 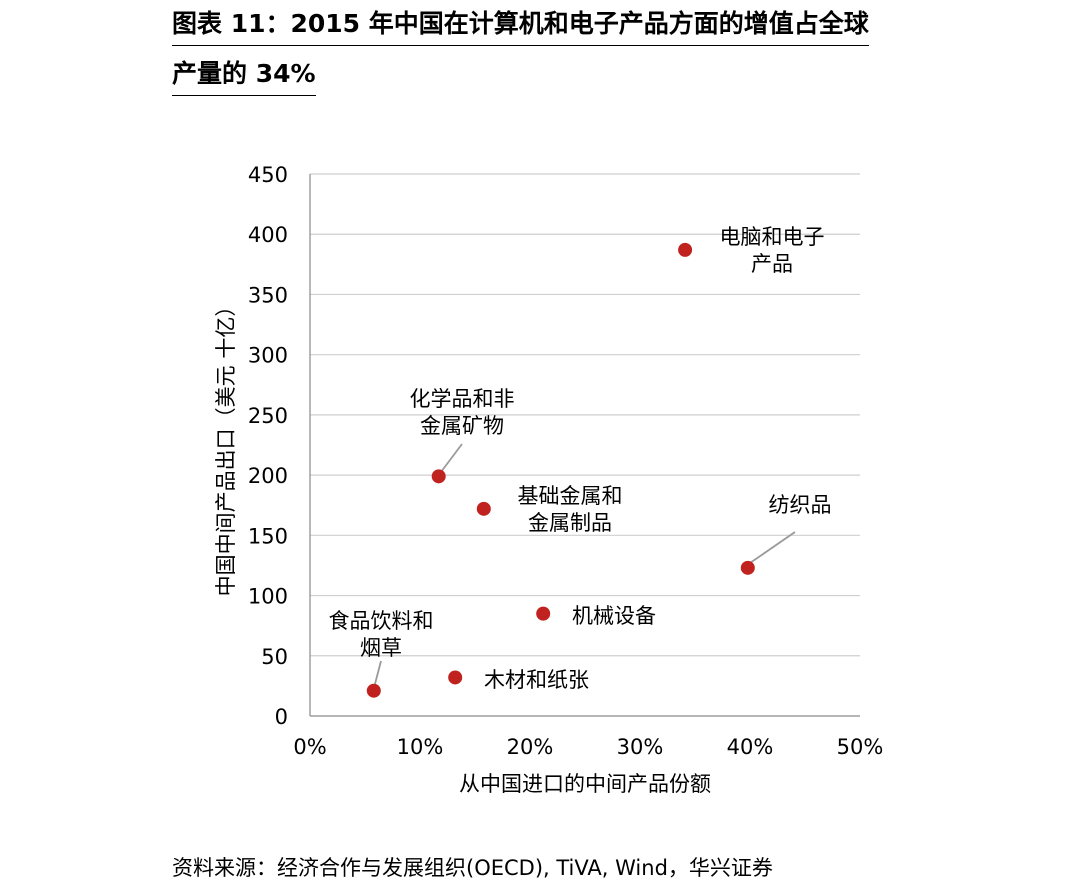 I want to click on x-axis-label: 从中国进口的中间产品份额, so click(x=585, y=784).